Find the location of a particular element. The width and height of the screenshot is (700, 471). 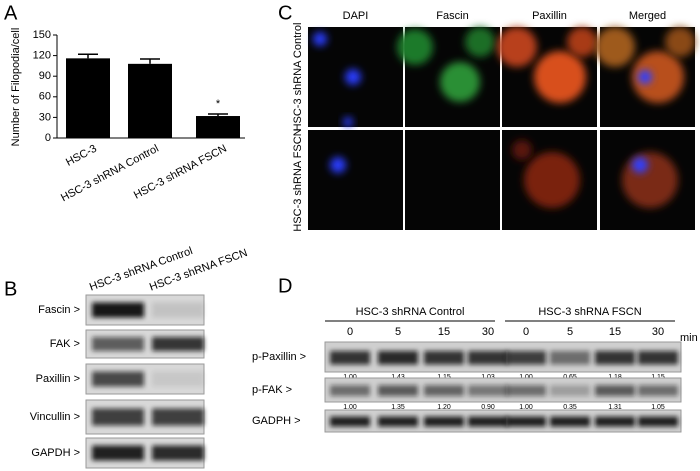

row-label: GADPH > is located at coordinates (276, 421).